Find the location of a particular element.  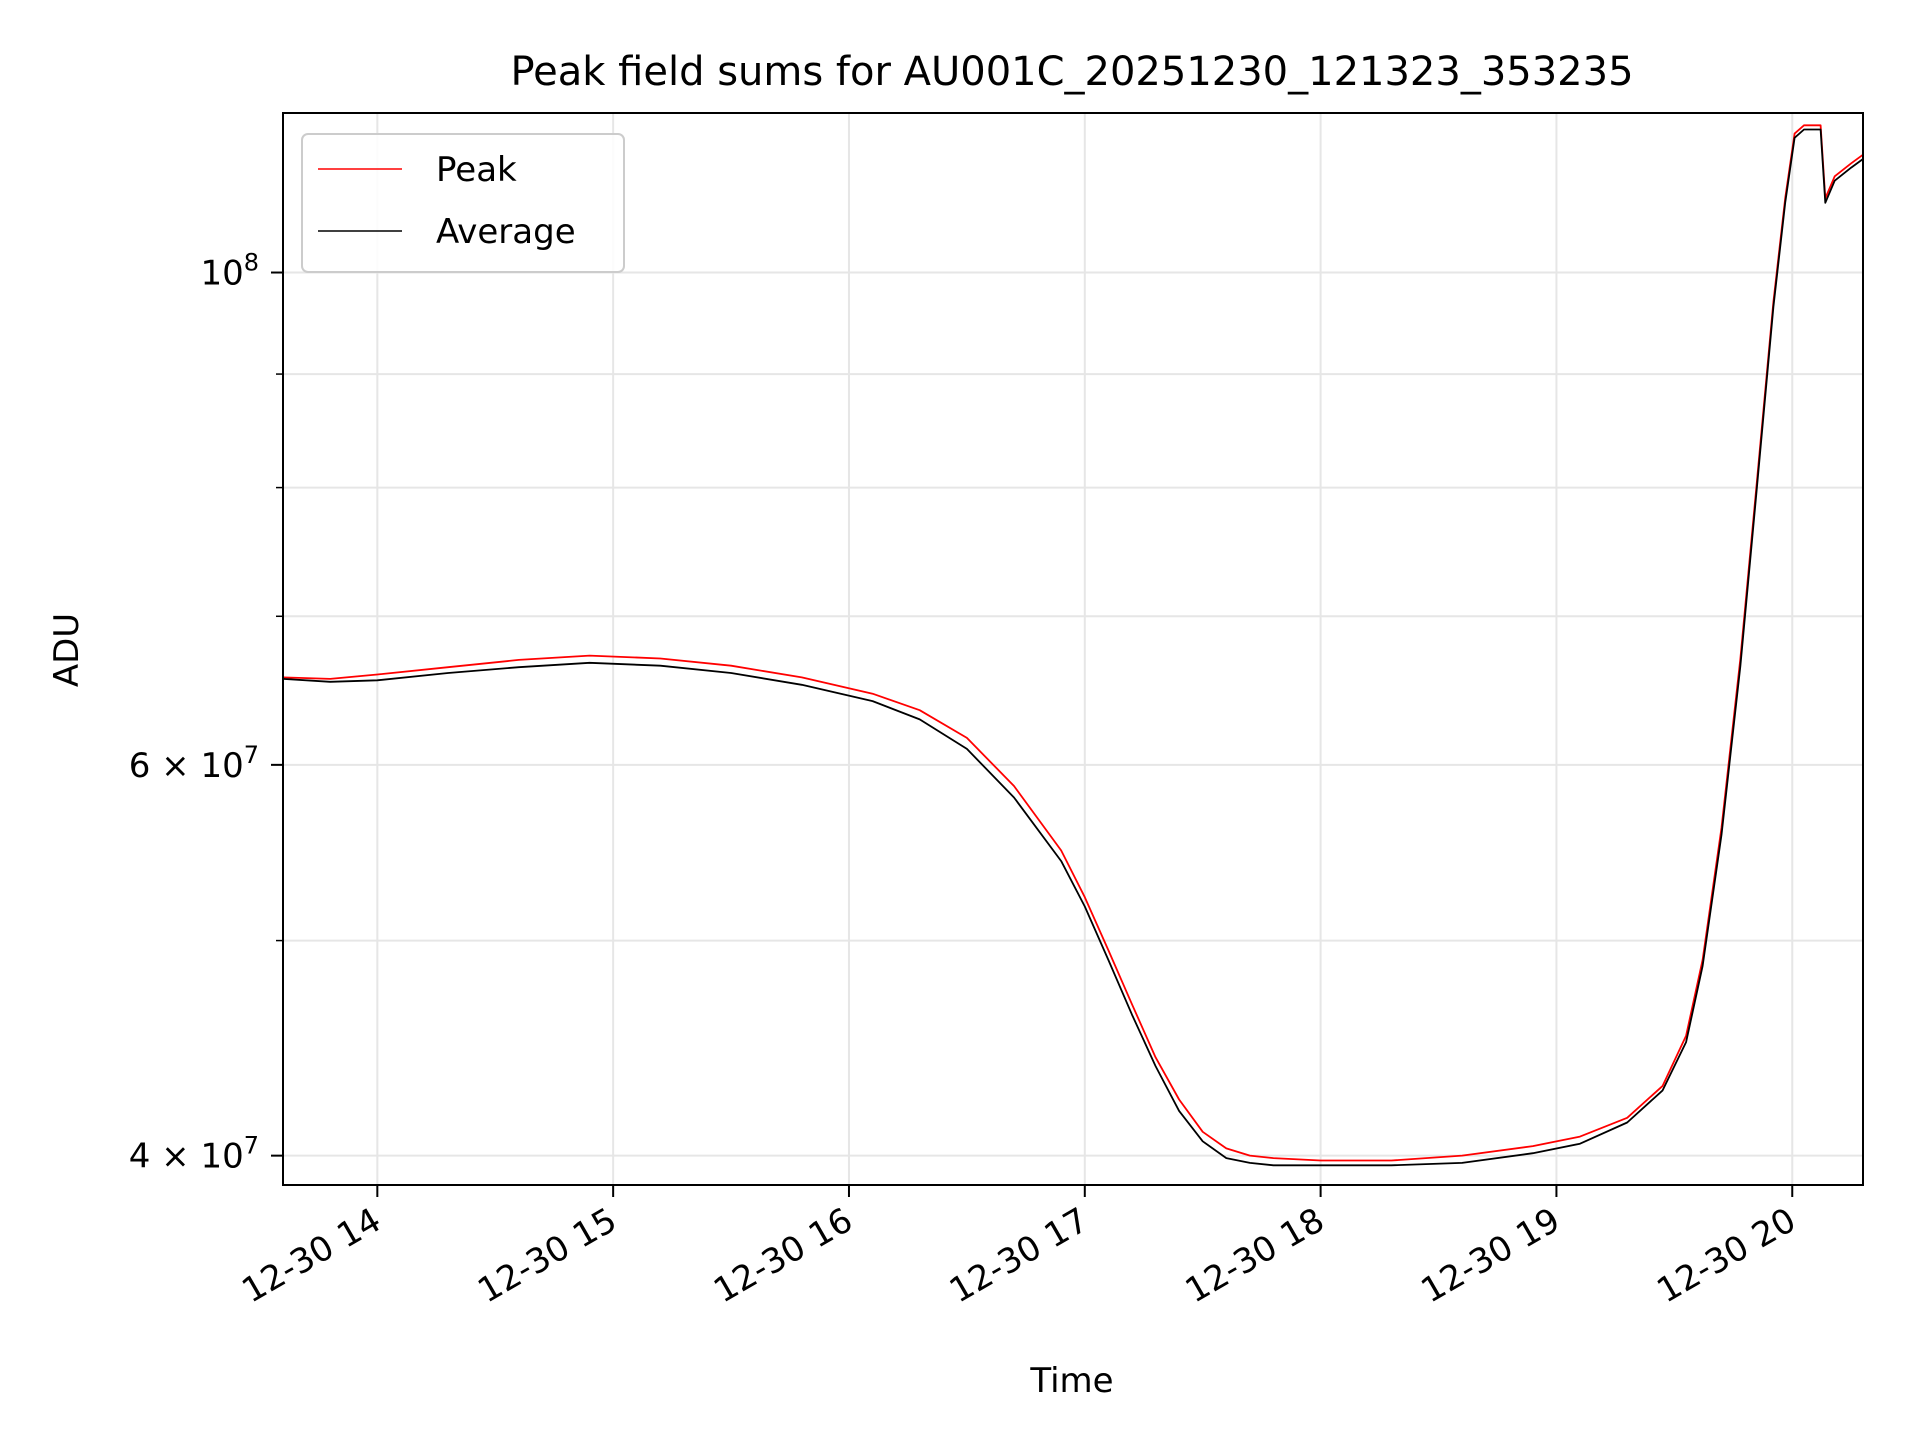

x-axis-label: Time is located at coordinates (1071, 1381).